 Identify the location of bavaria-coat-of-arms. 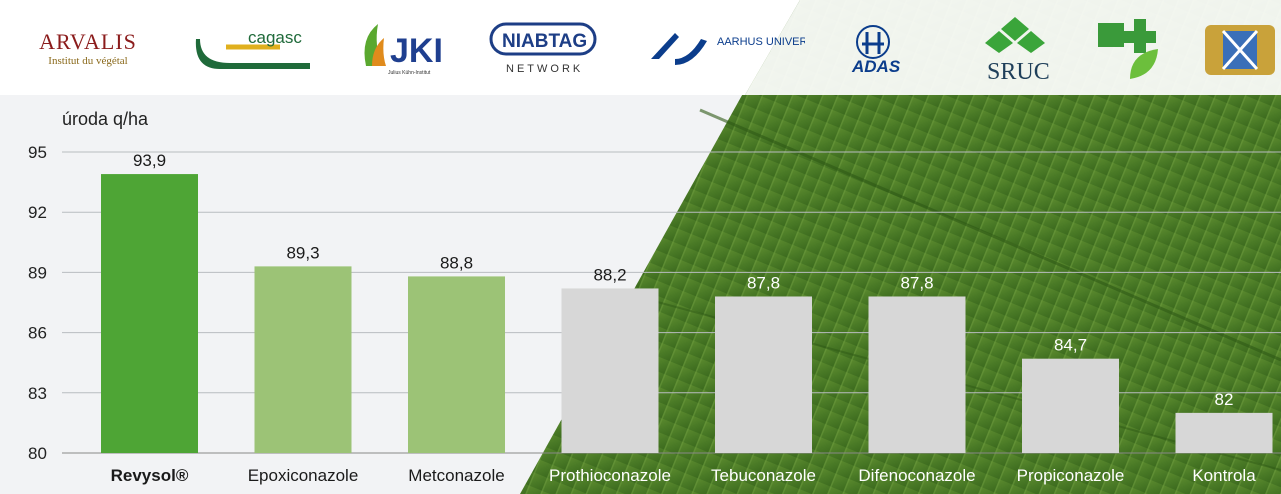
(1238, 48).